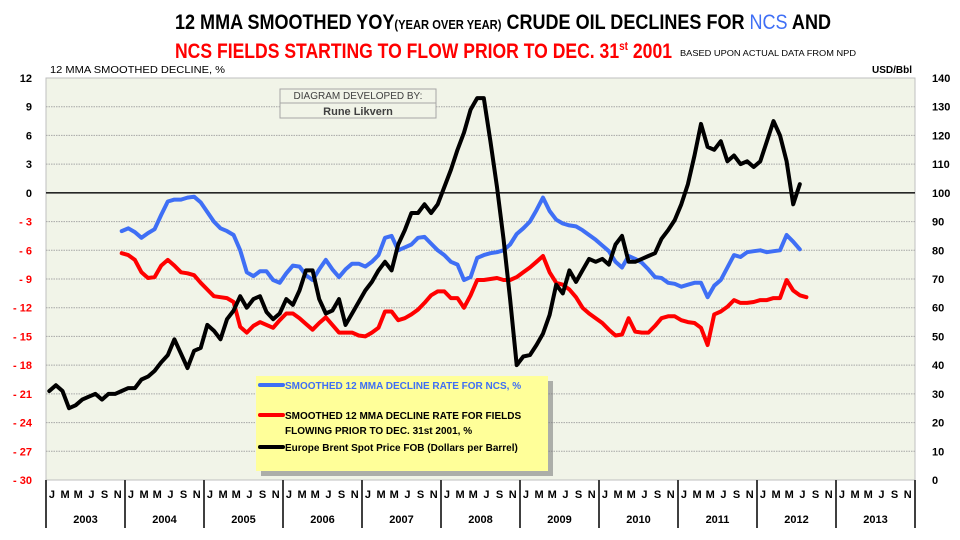 The image size is (960, 540). Describe the element at coordinates (938, 309) in the screenshot. I see `right-tick-label: 60` at that location.